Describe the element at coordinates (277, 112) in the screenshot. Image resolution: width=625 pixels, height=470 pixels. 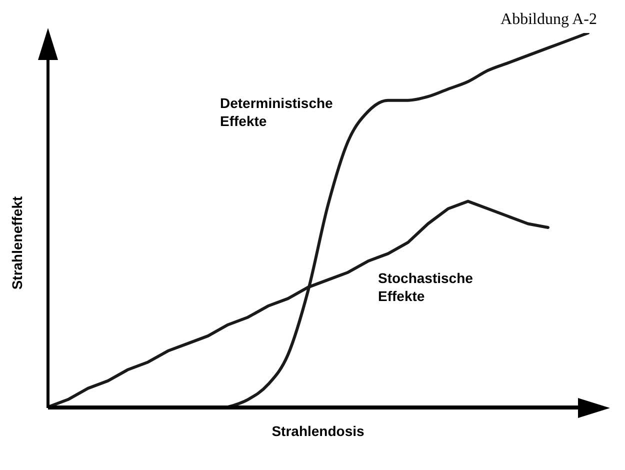
I see `series-label: Deterministische Effekte` at that location.